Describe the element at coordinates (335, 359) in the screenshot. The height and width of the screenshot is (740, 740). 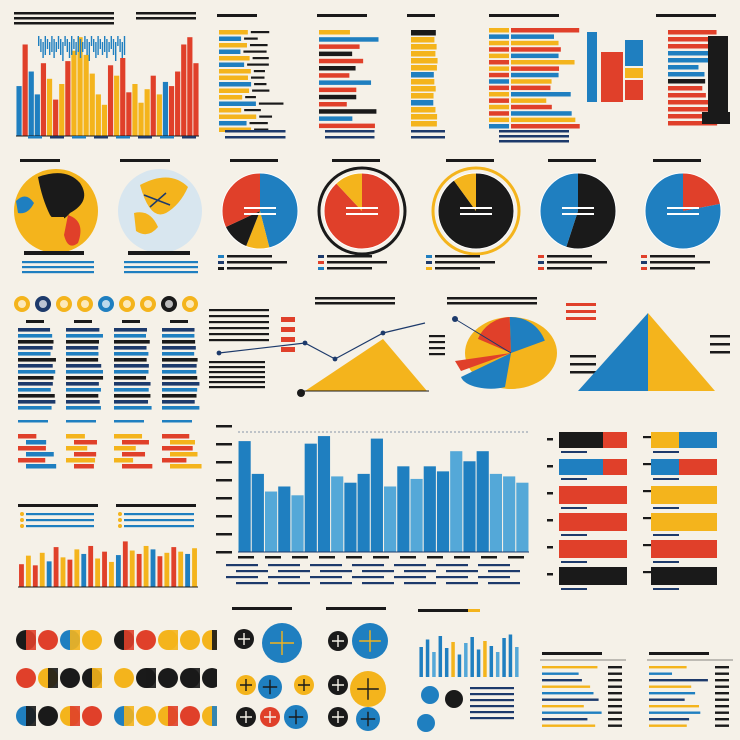
I see `point` at that location.